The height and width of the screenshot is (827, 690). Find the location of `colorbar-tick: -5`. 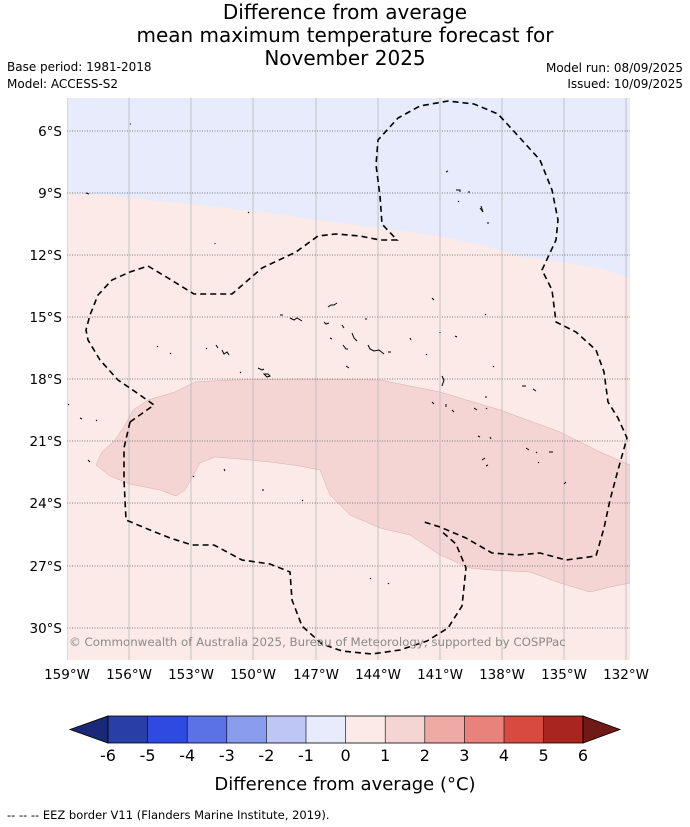

colorbar-tick: -5 is located at coordinates (148, 755).